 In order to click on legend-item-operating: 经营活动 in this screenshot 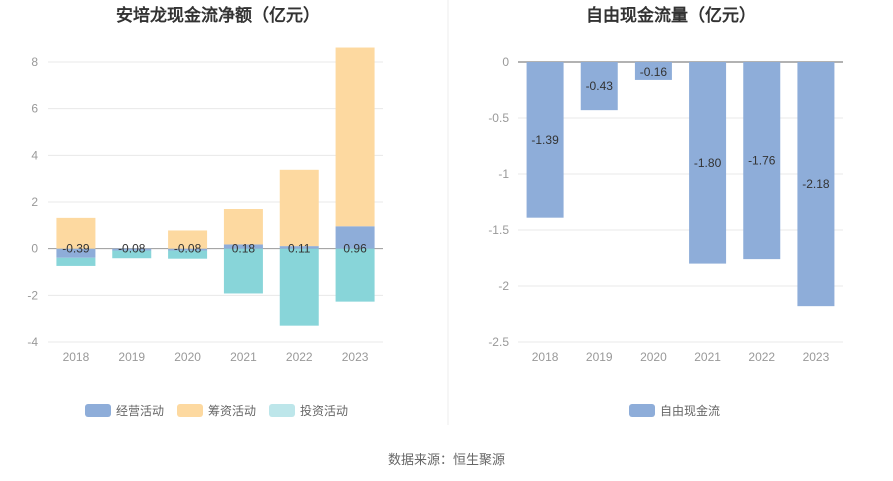, I will do `click(124, 411)`.